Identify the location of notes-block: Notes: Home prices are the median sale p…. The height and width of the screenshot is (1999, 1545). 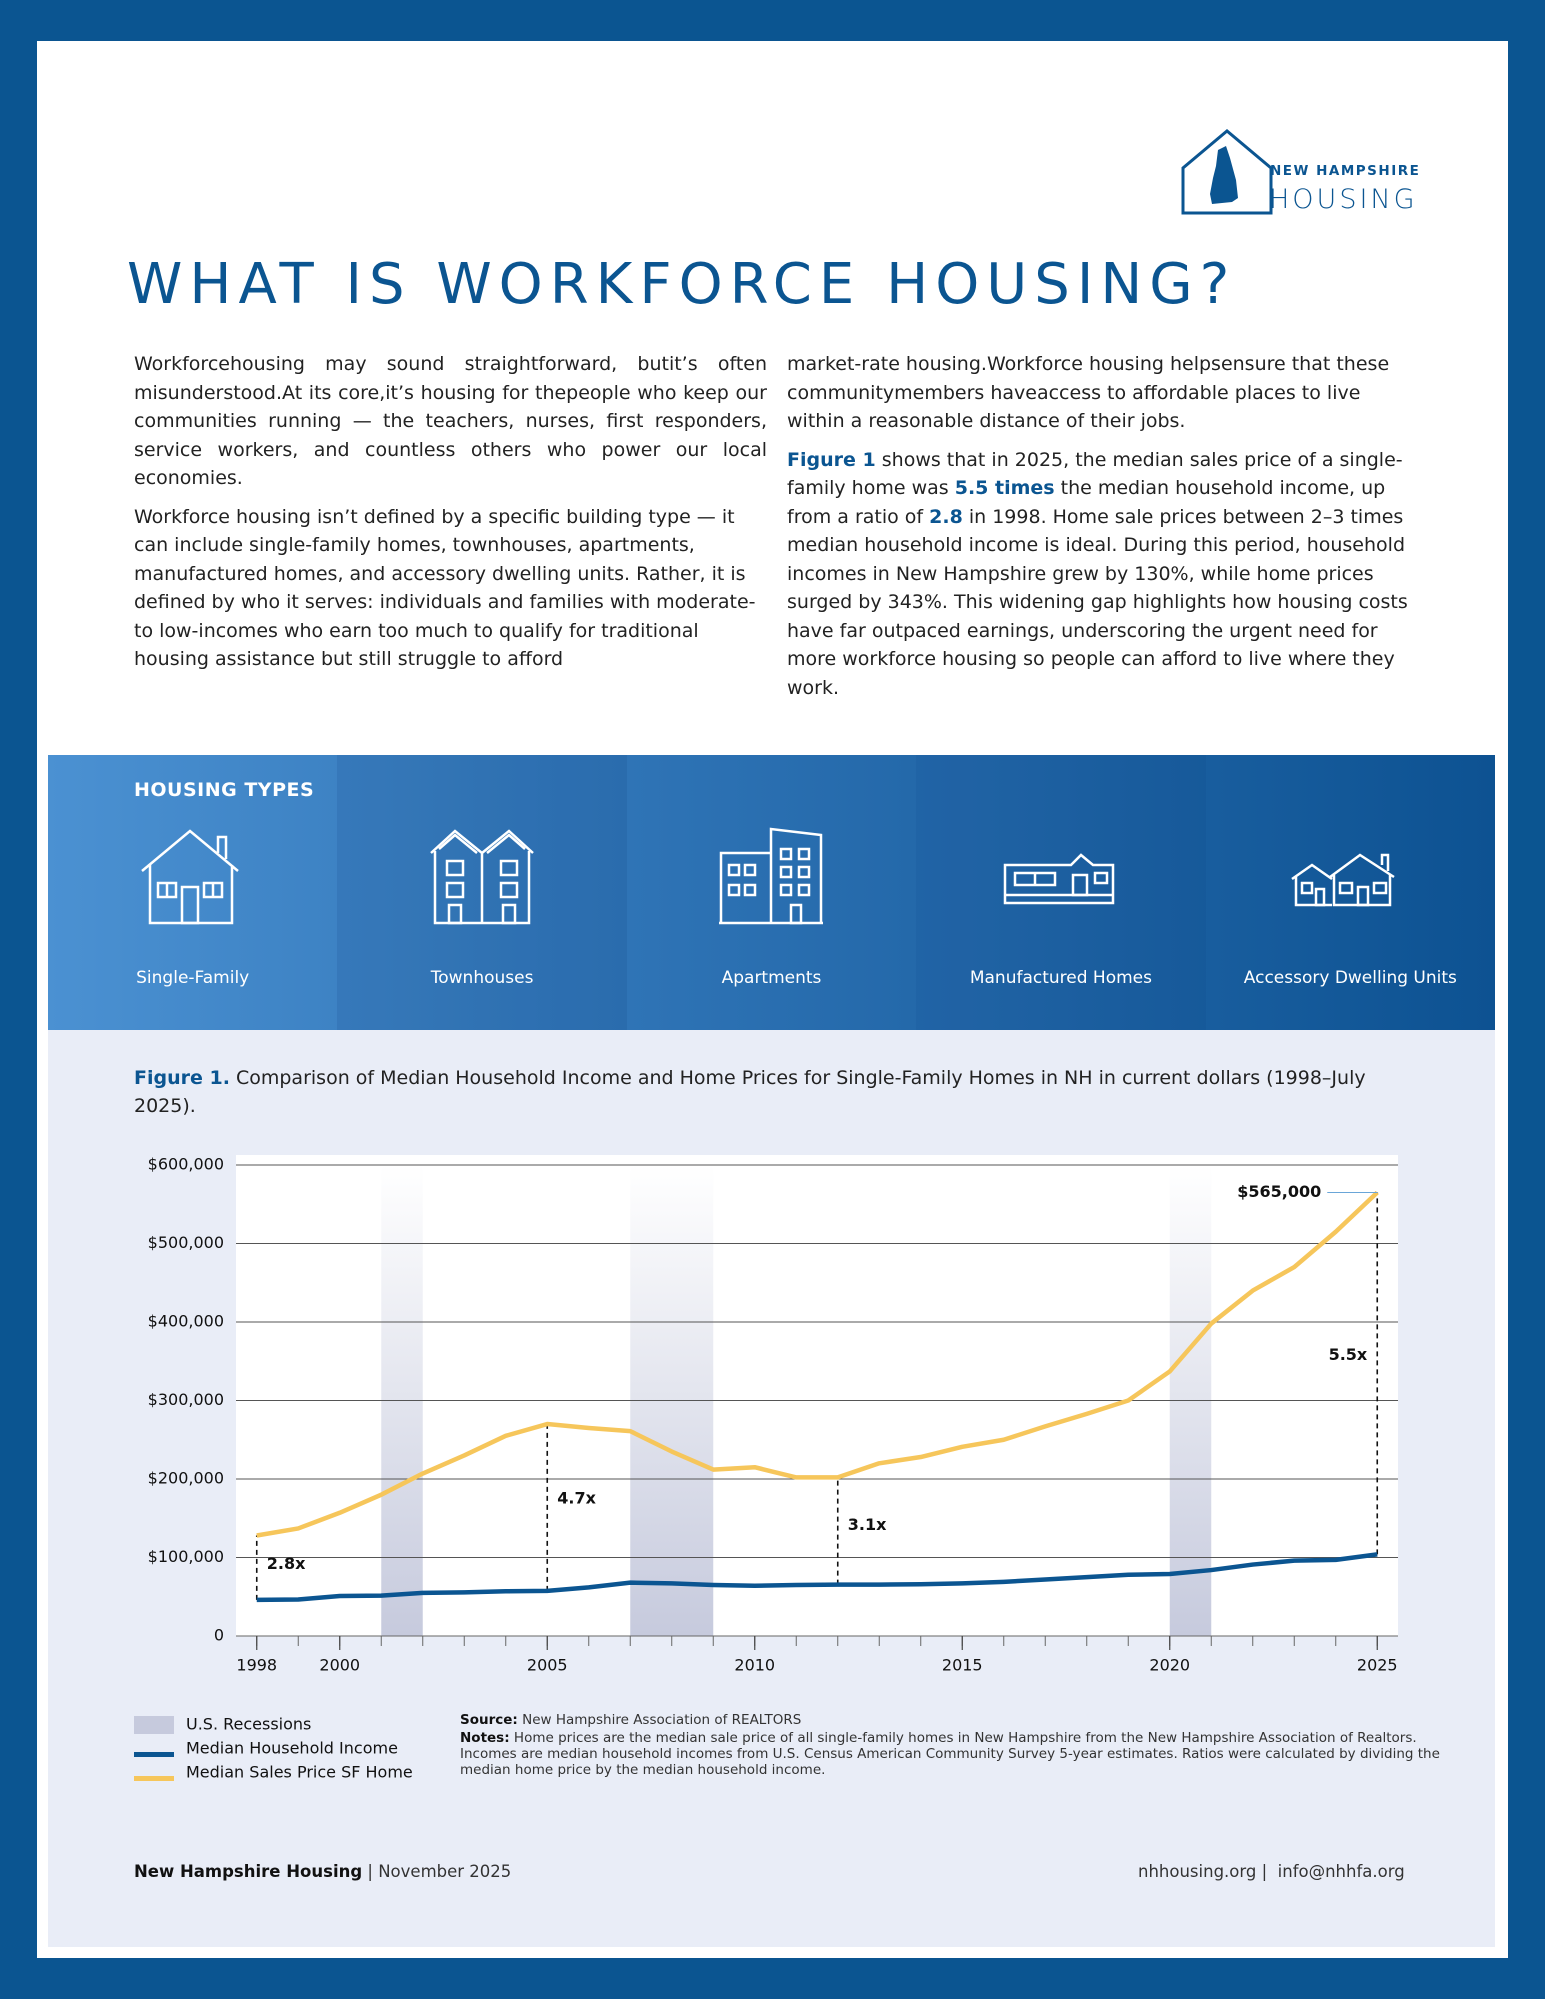
(955, 1754).